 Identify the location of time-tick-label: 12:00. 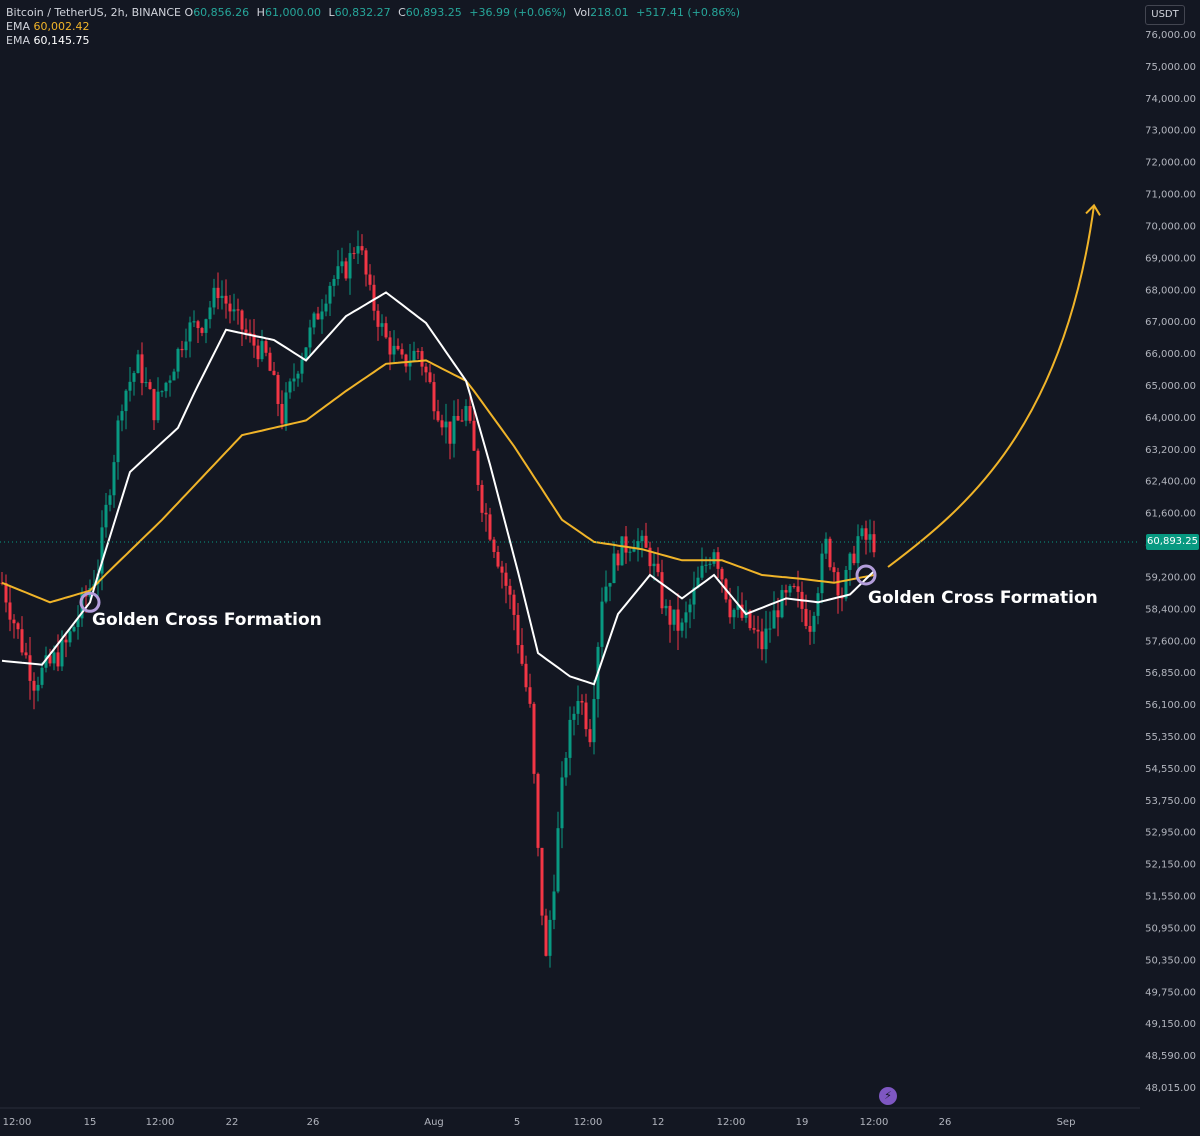
(160, 1122).